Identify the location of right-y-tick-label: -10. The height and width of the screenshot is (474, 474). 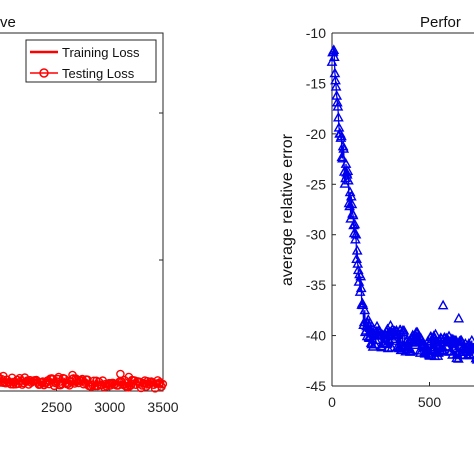
(316, 33).